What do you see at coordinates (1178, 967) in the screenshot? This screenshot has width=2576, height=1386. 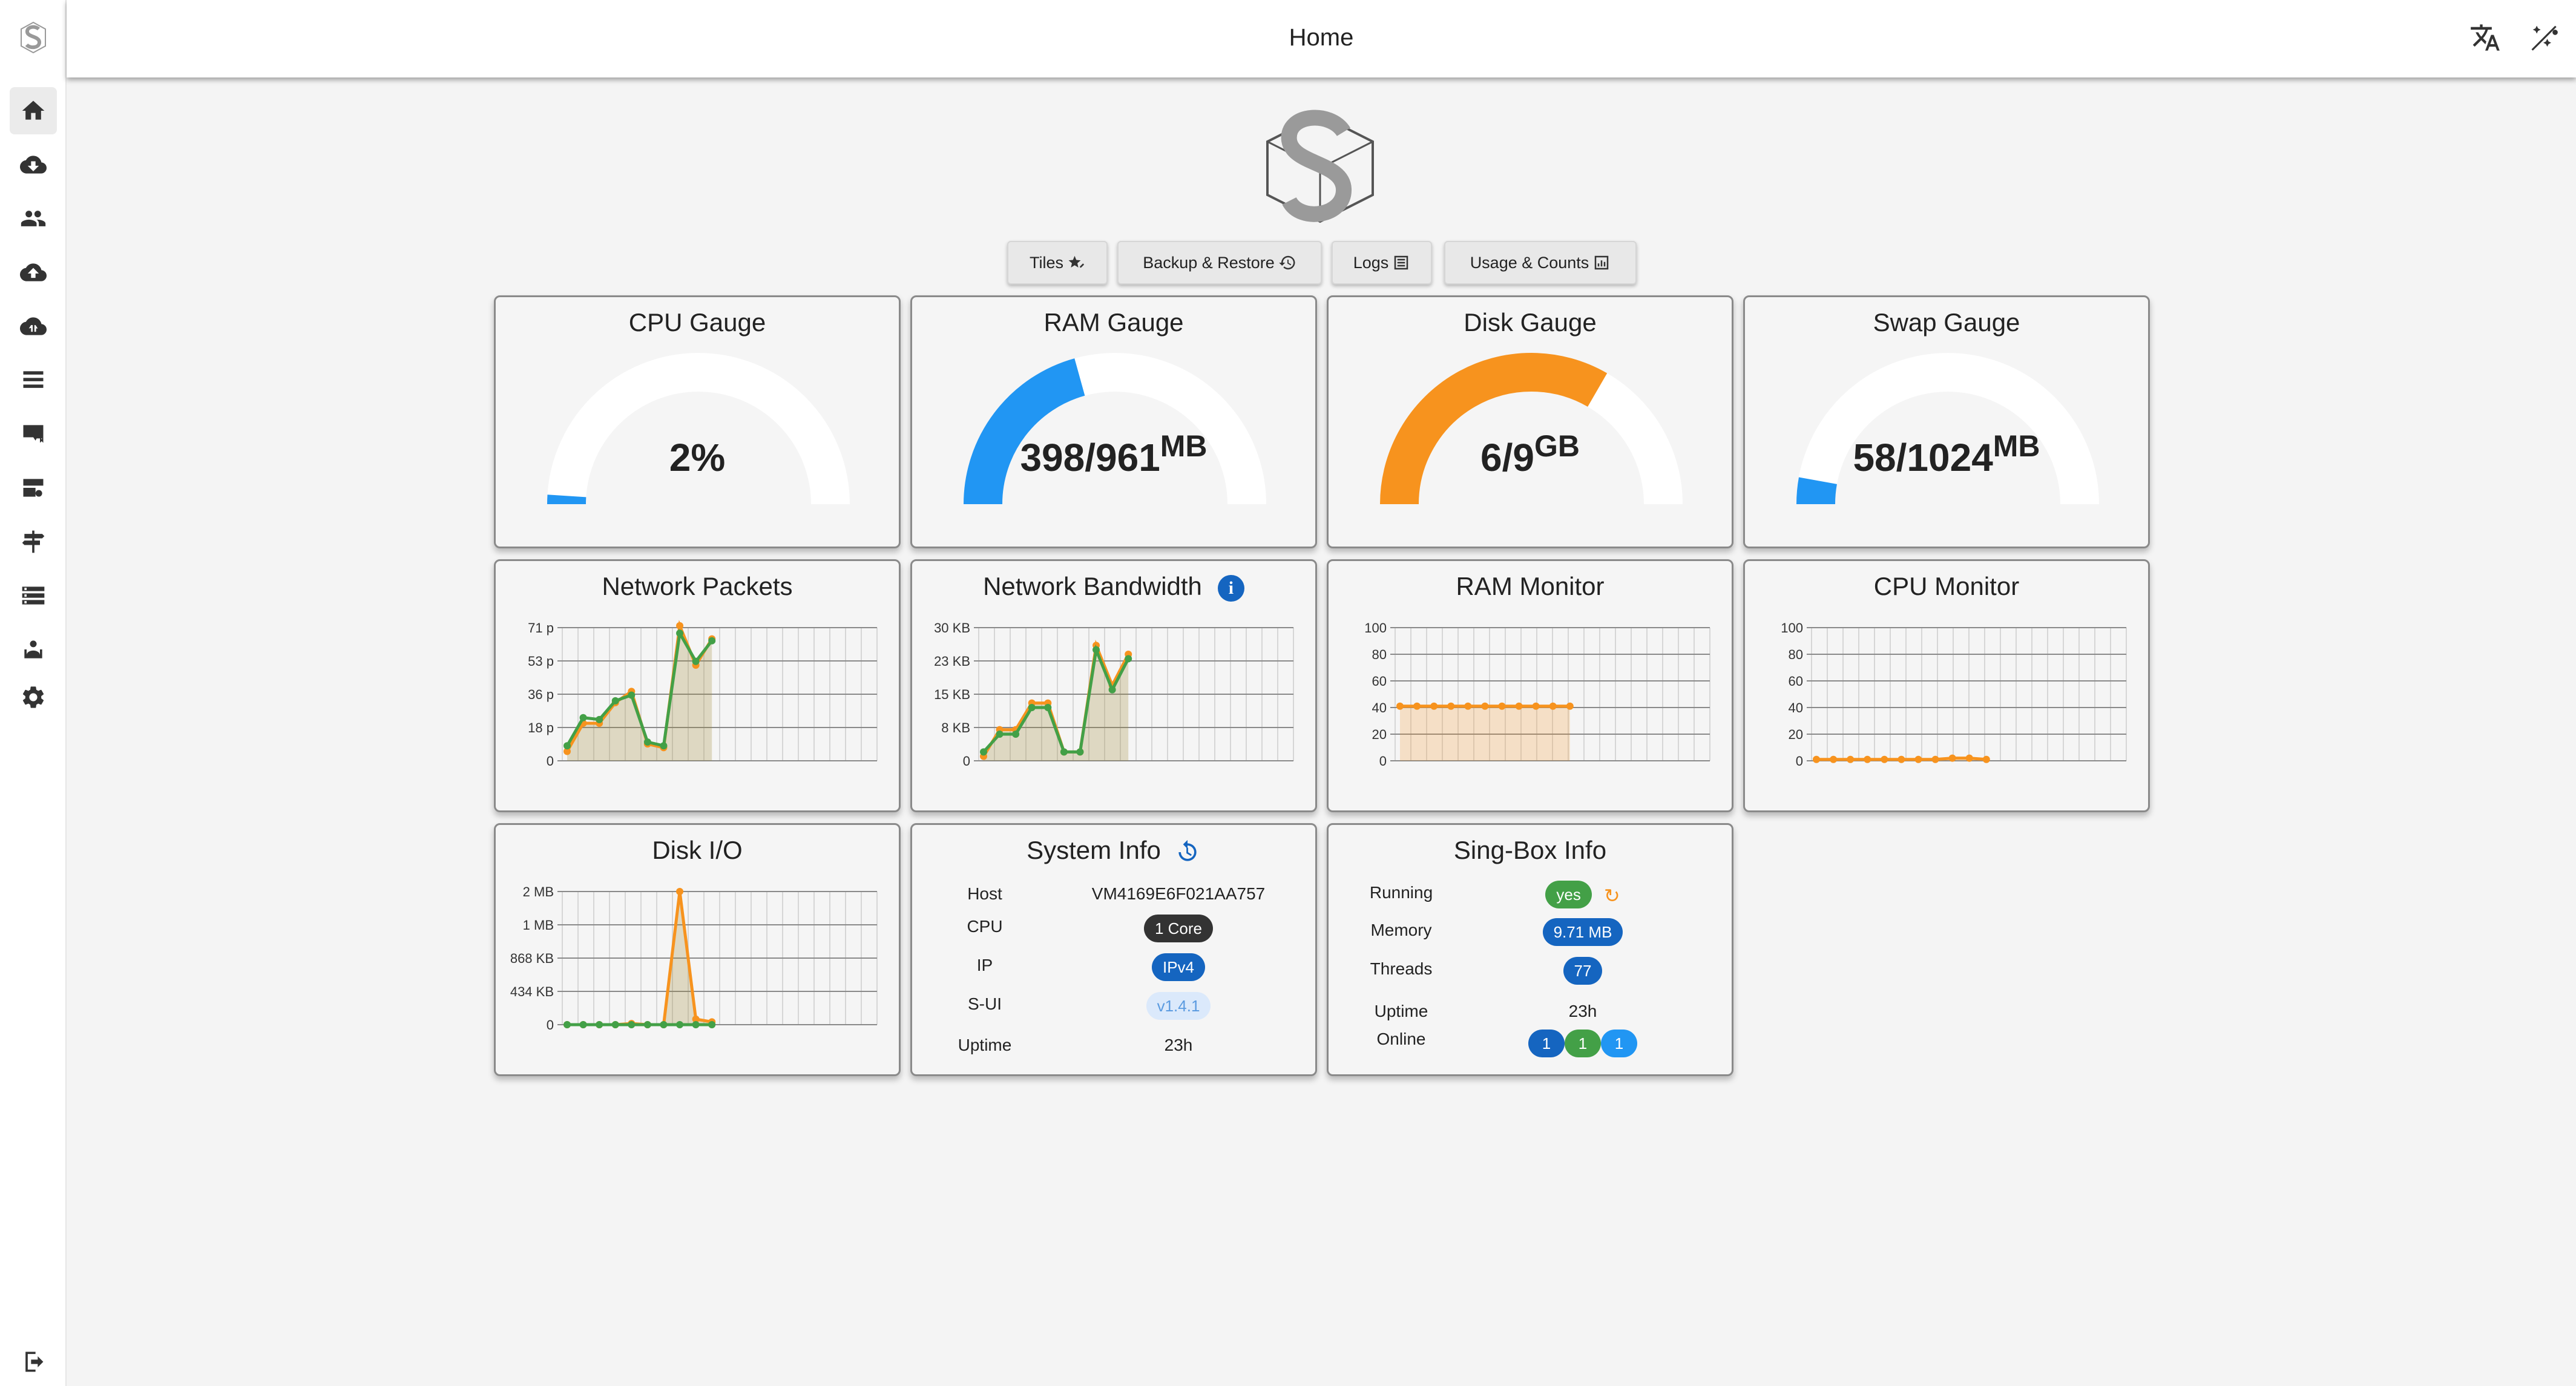 I see `ip-chip: IPv4` at bounding box center [1178, 967].